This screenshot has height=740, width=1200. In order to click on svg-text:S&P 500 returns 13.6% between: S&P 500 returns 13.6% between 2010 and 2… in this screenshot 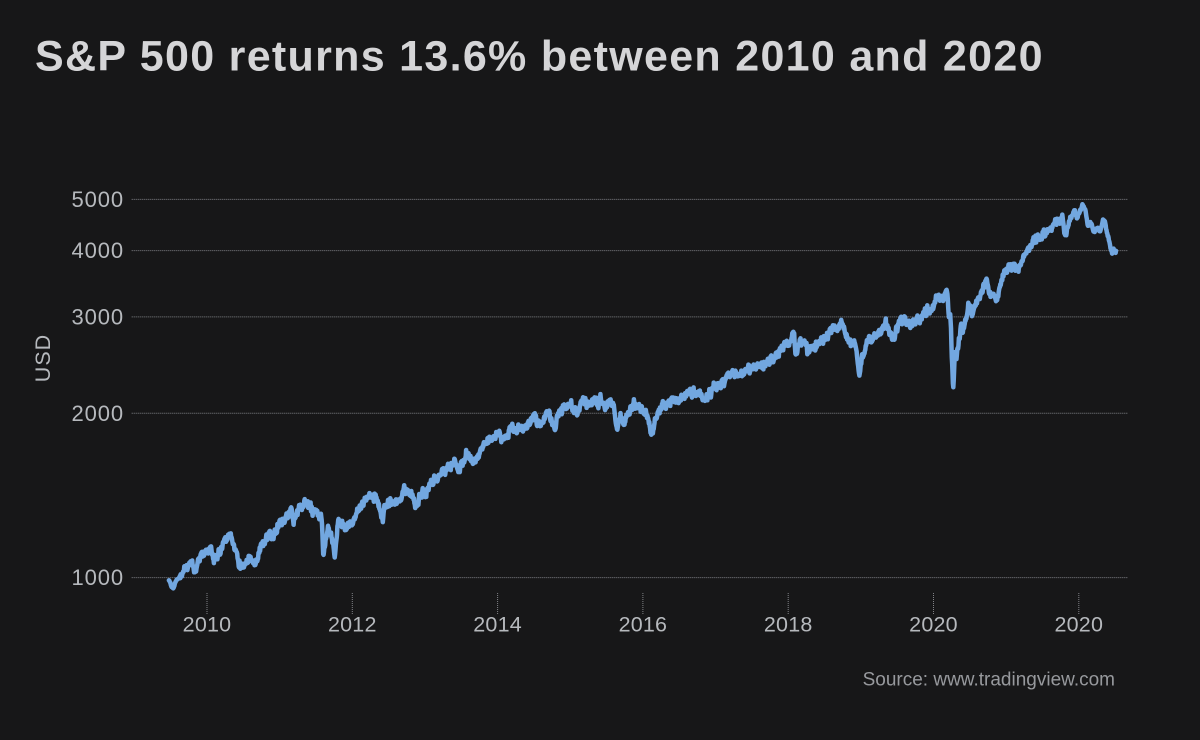, I will do `click(539, 57)`.